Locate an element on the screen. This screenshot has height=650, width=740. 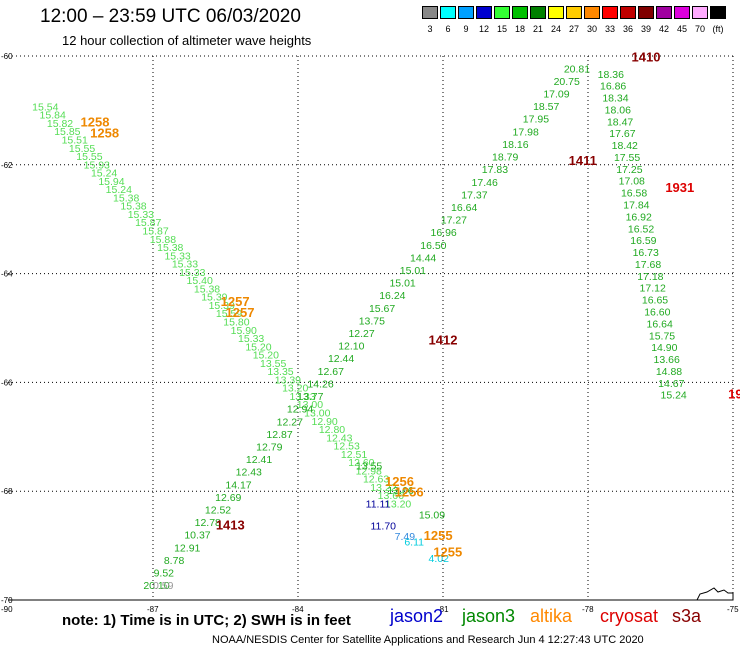
track-se2-value: 17.08 is located at coordinates (632, 182).